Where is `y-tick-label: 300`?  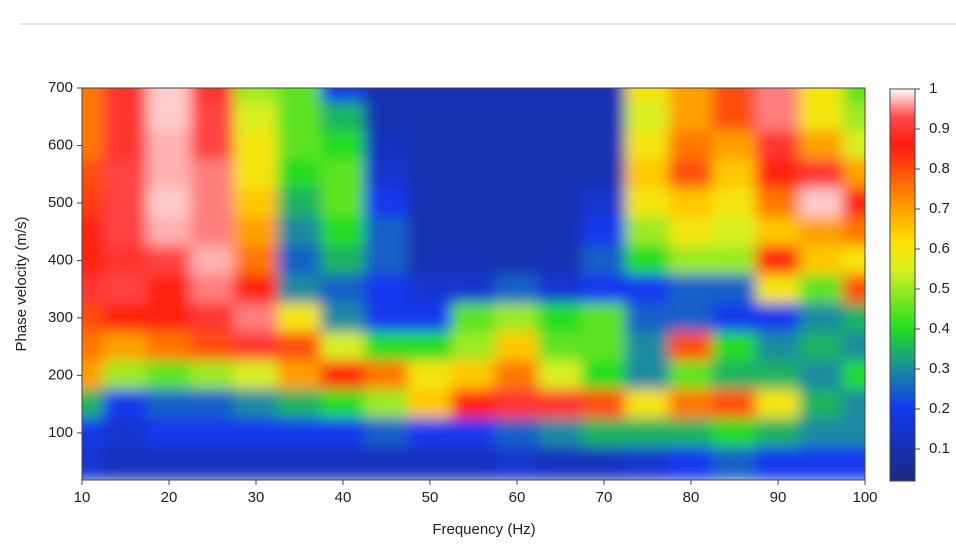 y-tick-label: 300 is located at coordinates (60, 317).